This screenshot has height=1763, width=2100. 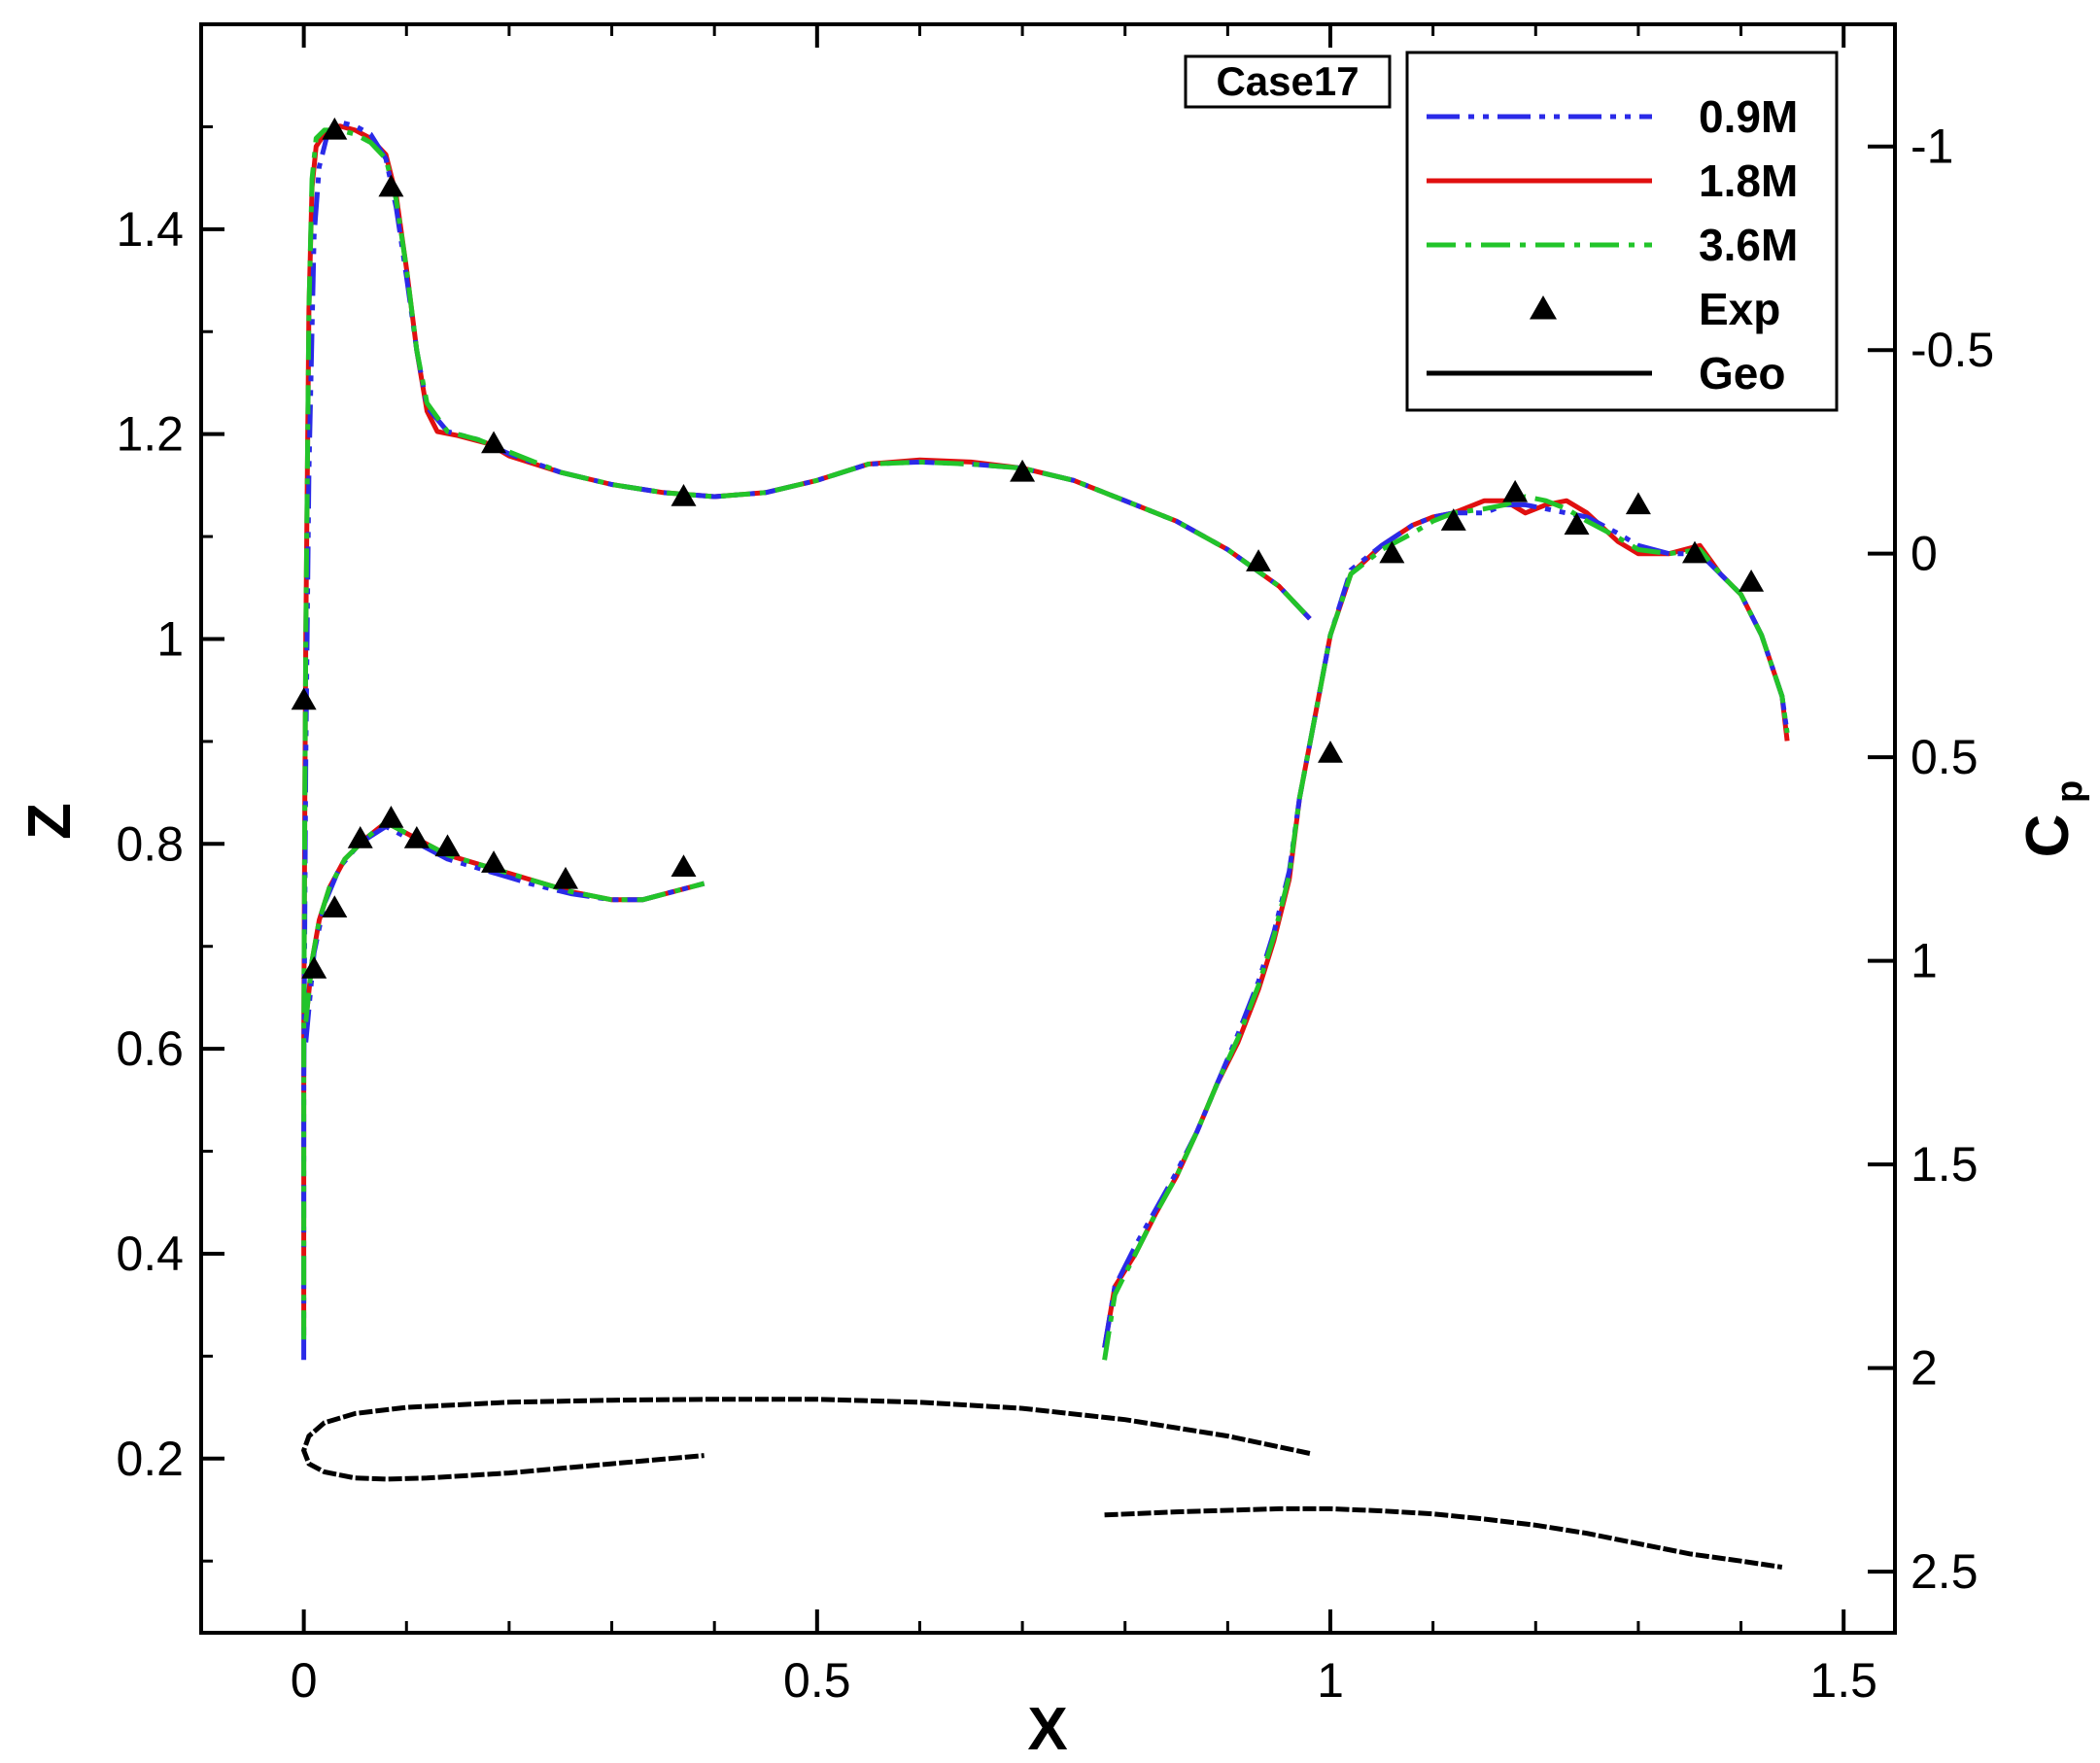 I want to click on x-tick-label: 1.5, so click(x=1843, y=1680).